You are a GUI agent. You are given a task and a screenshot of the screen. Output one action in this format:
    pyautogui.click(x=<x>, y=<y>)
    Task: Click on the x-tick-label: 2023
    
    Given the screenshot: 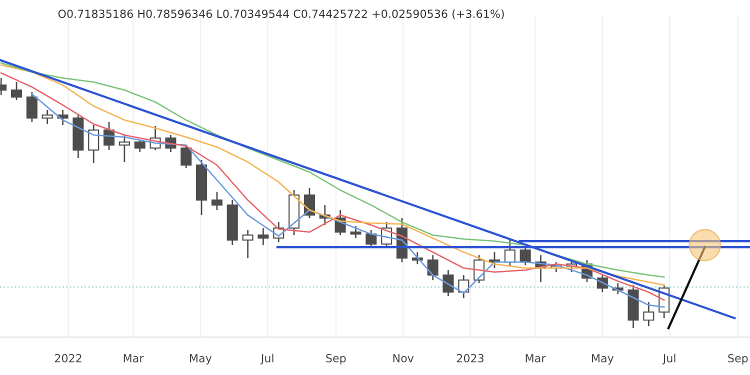 What is the action you would take?
    pyautogui.click(x=470, y=358)
    